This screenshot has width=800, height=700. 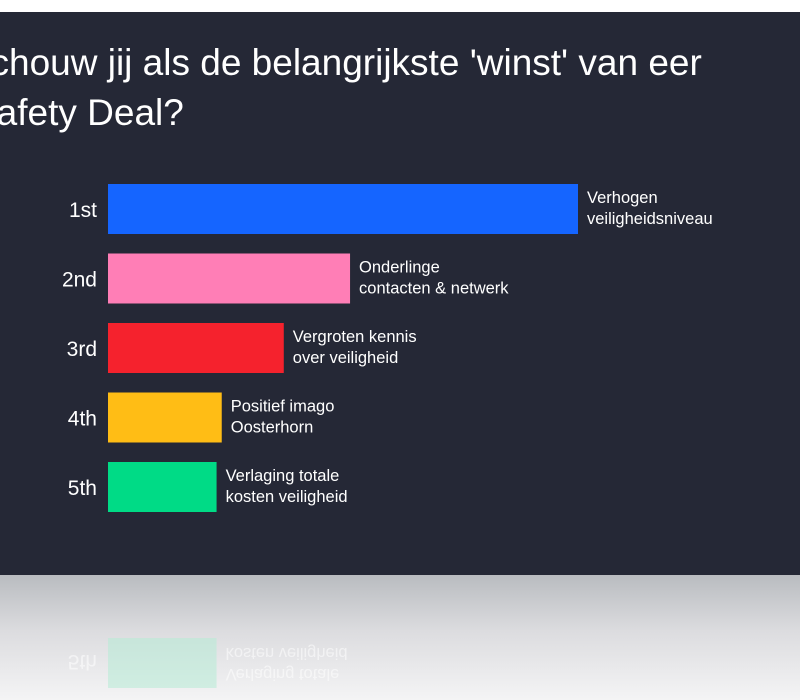 I want to click on reflection-label: Verlaging totale kosten veiligheid, so click(x=287, y=663).